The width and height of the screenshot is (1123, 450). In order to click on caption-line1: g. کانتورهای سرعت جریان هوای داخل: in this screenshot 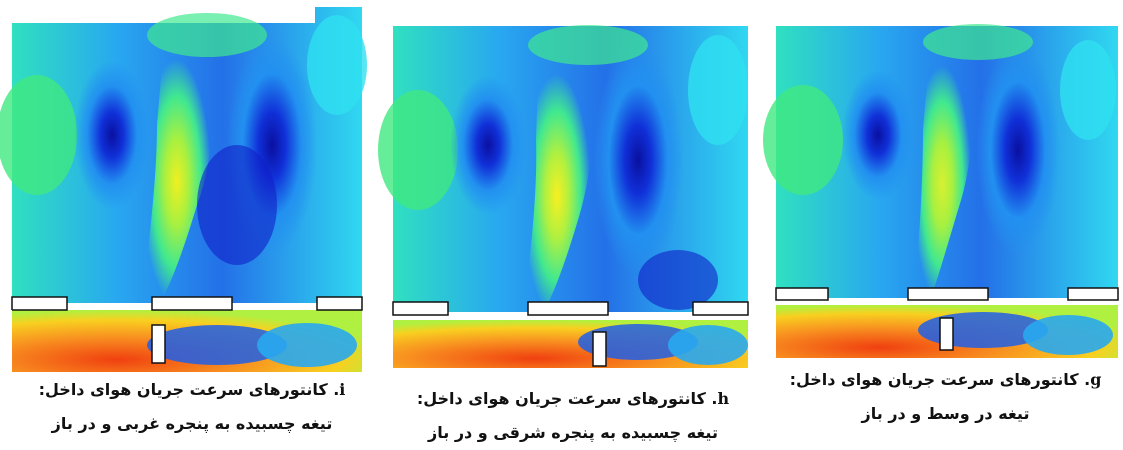, I will do `click(945, 380)`.